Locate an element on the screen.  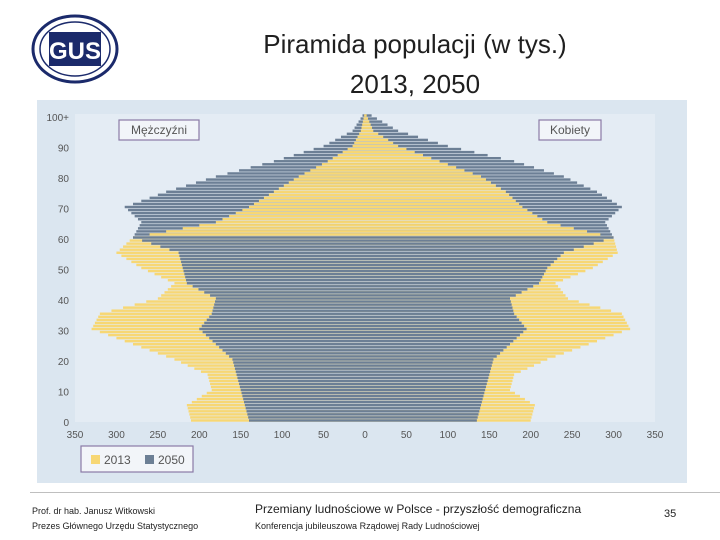
y-tick-label: 100+ is located at coordinates (57, 118).